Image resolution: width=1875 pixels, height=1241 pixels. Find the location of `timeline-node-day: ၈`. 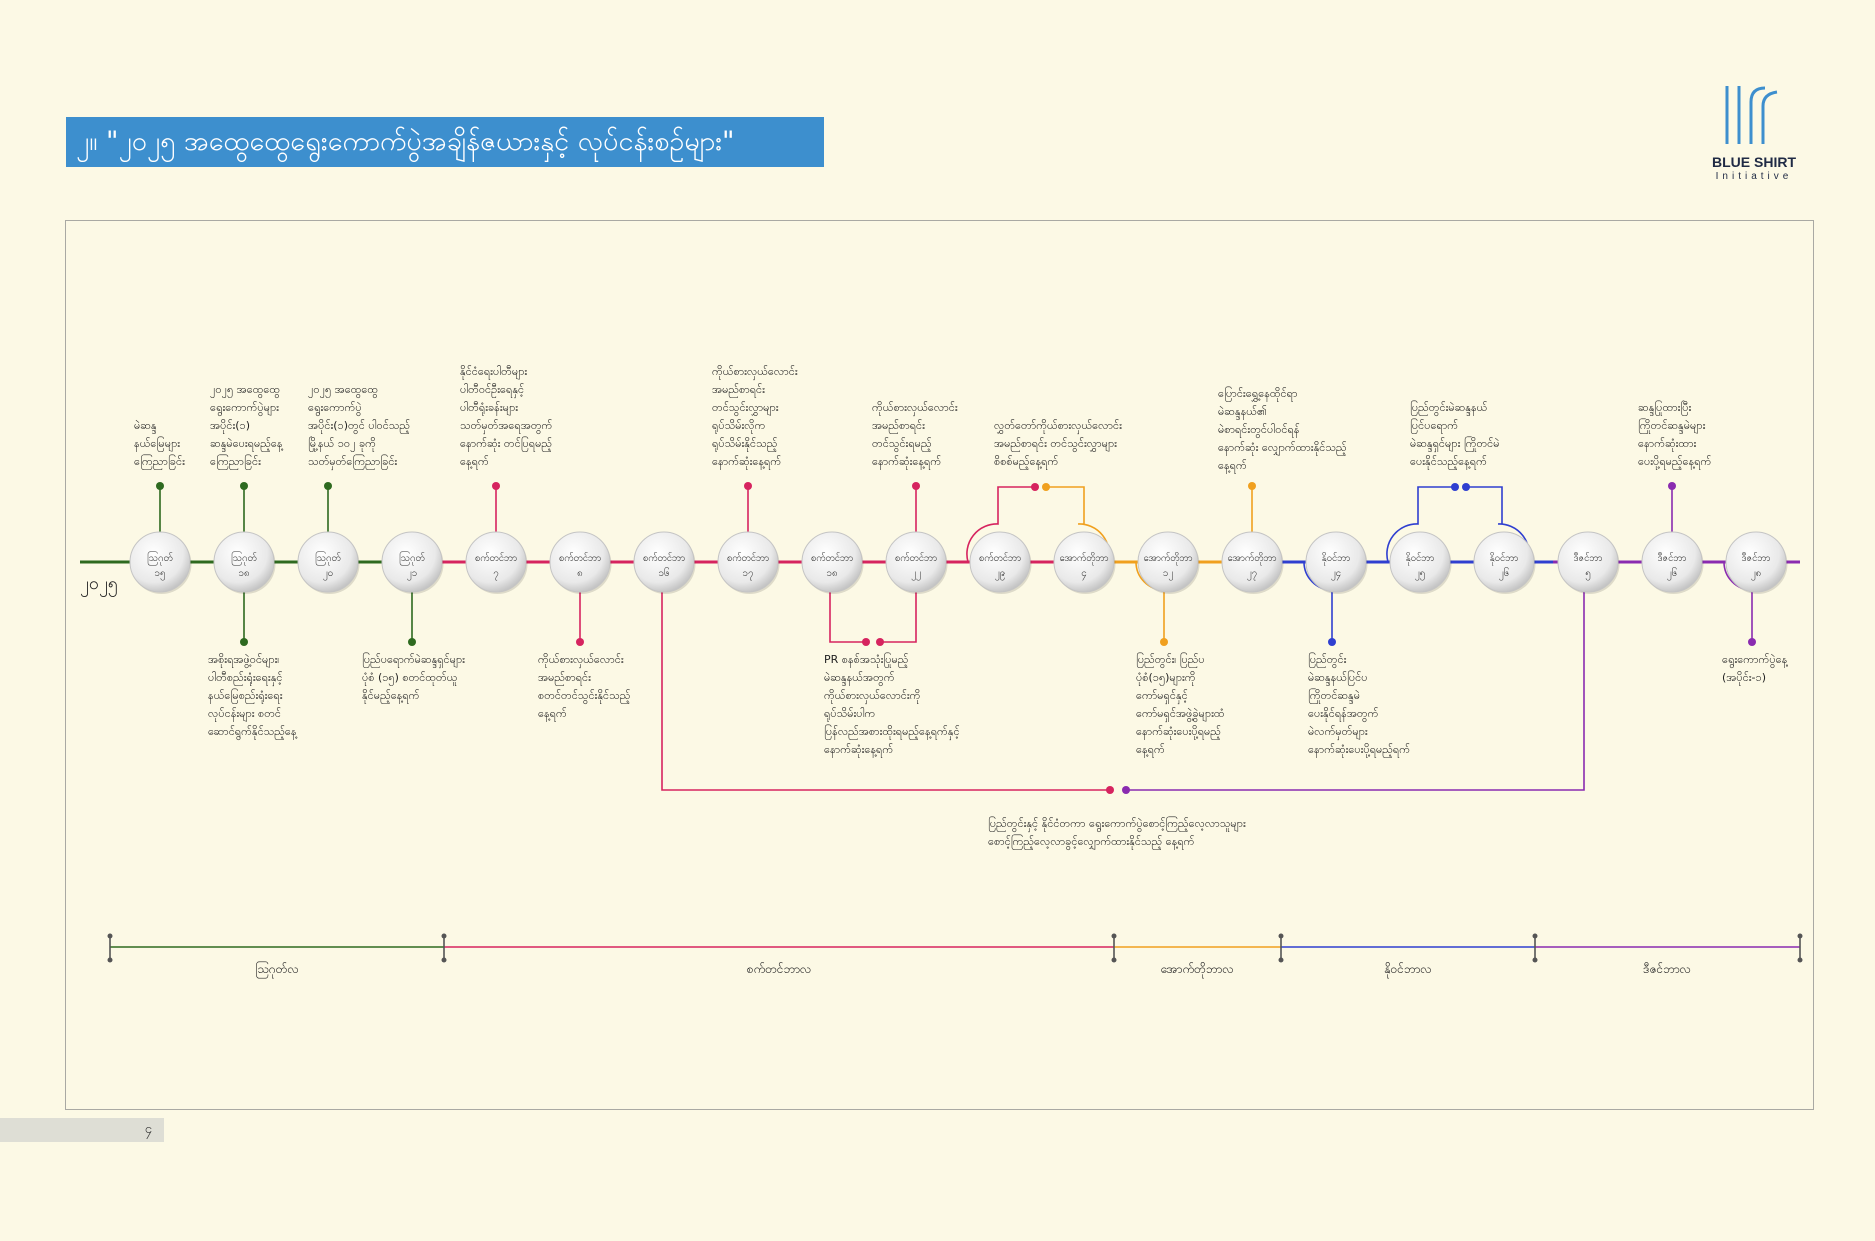

timeline-node-day: ၈ is located at coordinates (580, 573).